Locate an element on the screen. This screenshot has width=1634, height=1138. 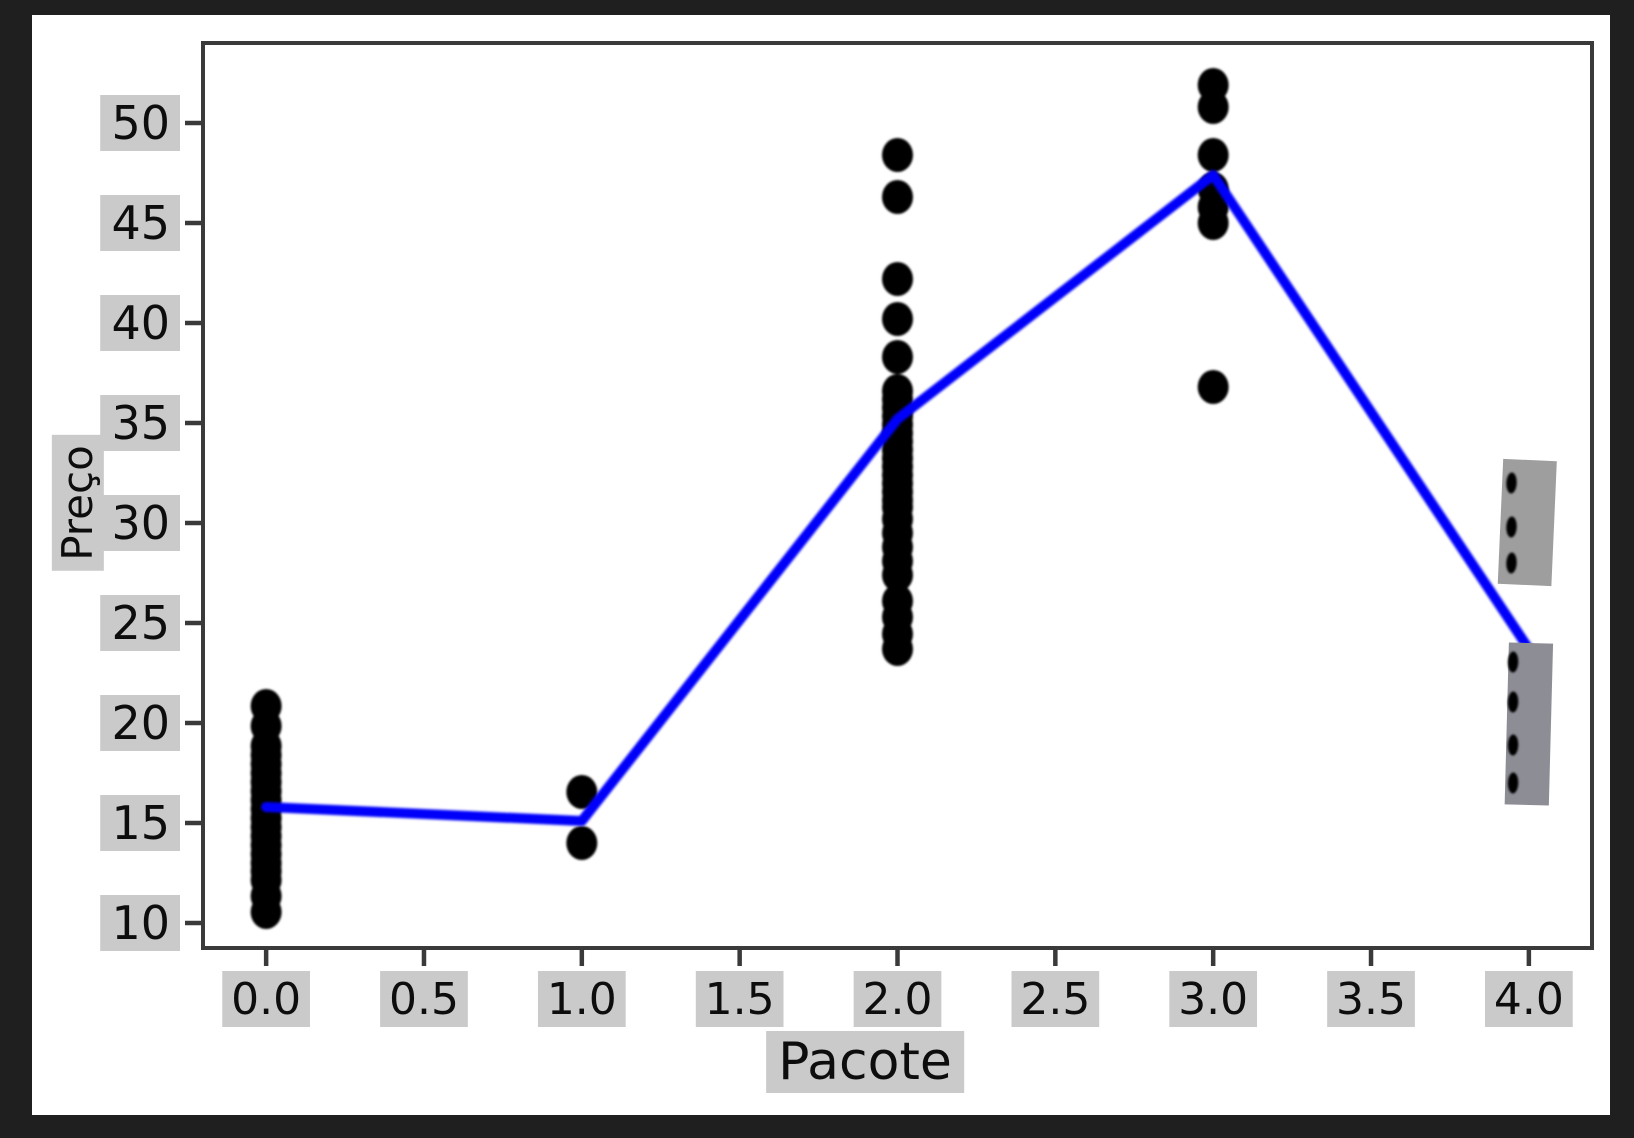
y-tick-label: 10 is located at coordinates (140, 923).